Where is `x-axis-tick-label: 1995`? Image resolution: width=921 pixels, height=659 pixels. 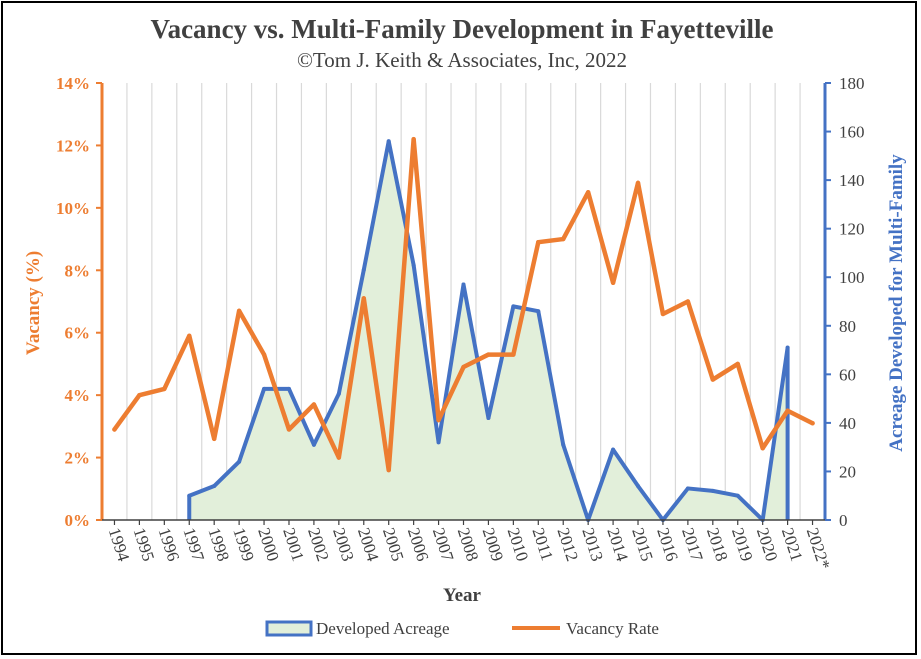 x-axis-tick-label: 1995 is located at coordinates (144, 544).